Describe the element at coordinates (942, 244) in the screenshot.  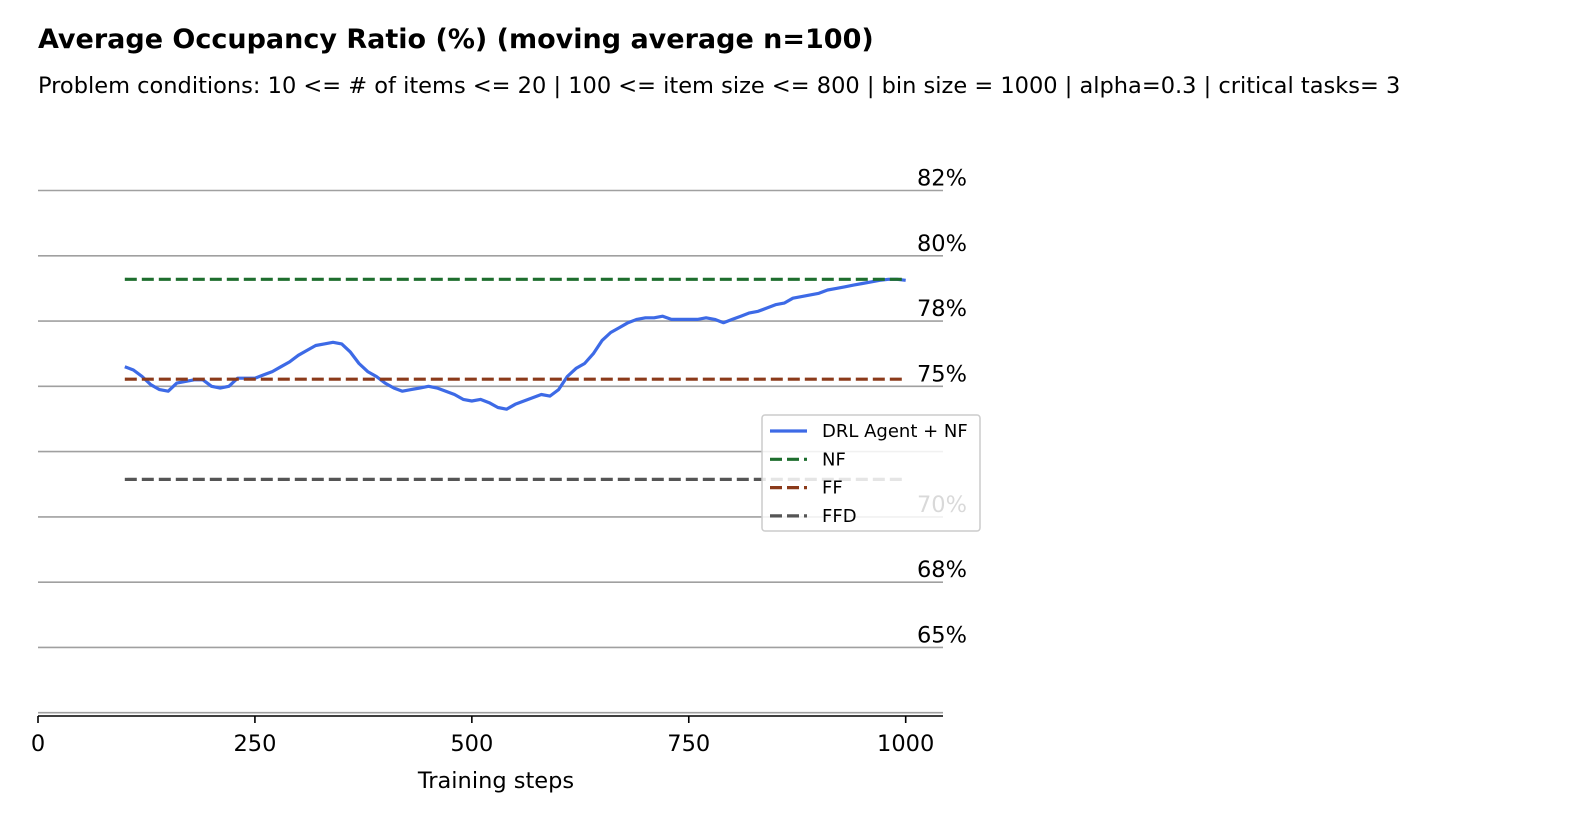
I see `y-tick-label: 80%` at that location.